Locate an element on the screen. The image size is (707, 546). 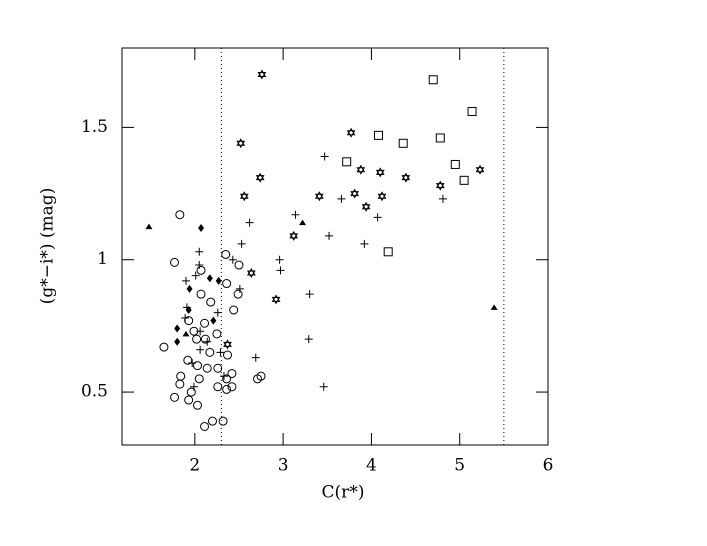
y-tick-label: 1 is located at coordinates (102, 259).